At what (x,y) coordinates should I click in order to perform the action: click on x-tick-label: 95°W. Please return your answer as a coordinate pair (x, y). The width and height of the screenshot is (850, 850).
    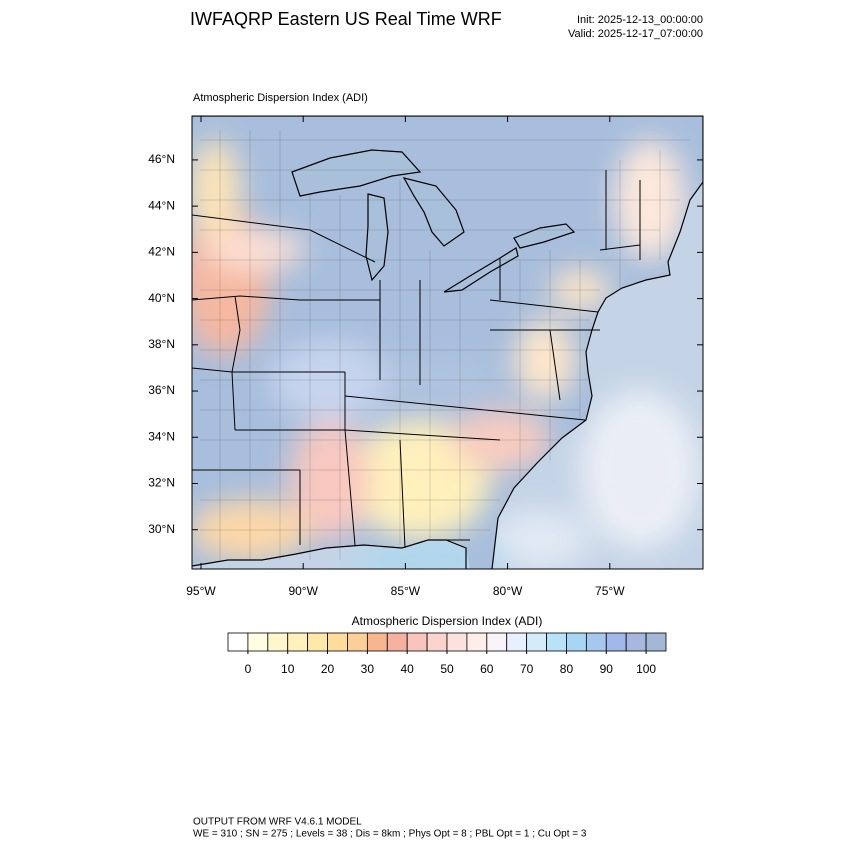
    Looking at the image, I should click on (201, 591).